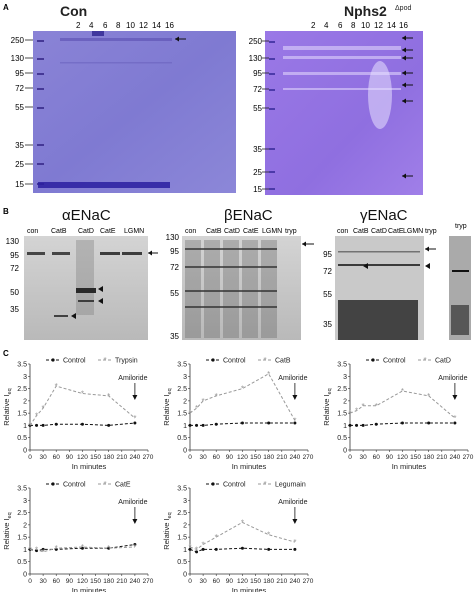  Describe the element at coordinates (84, 278) in the screenshot. I see `blot-alpha-bands` at that location.